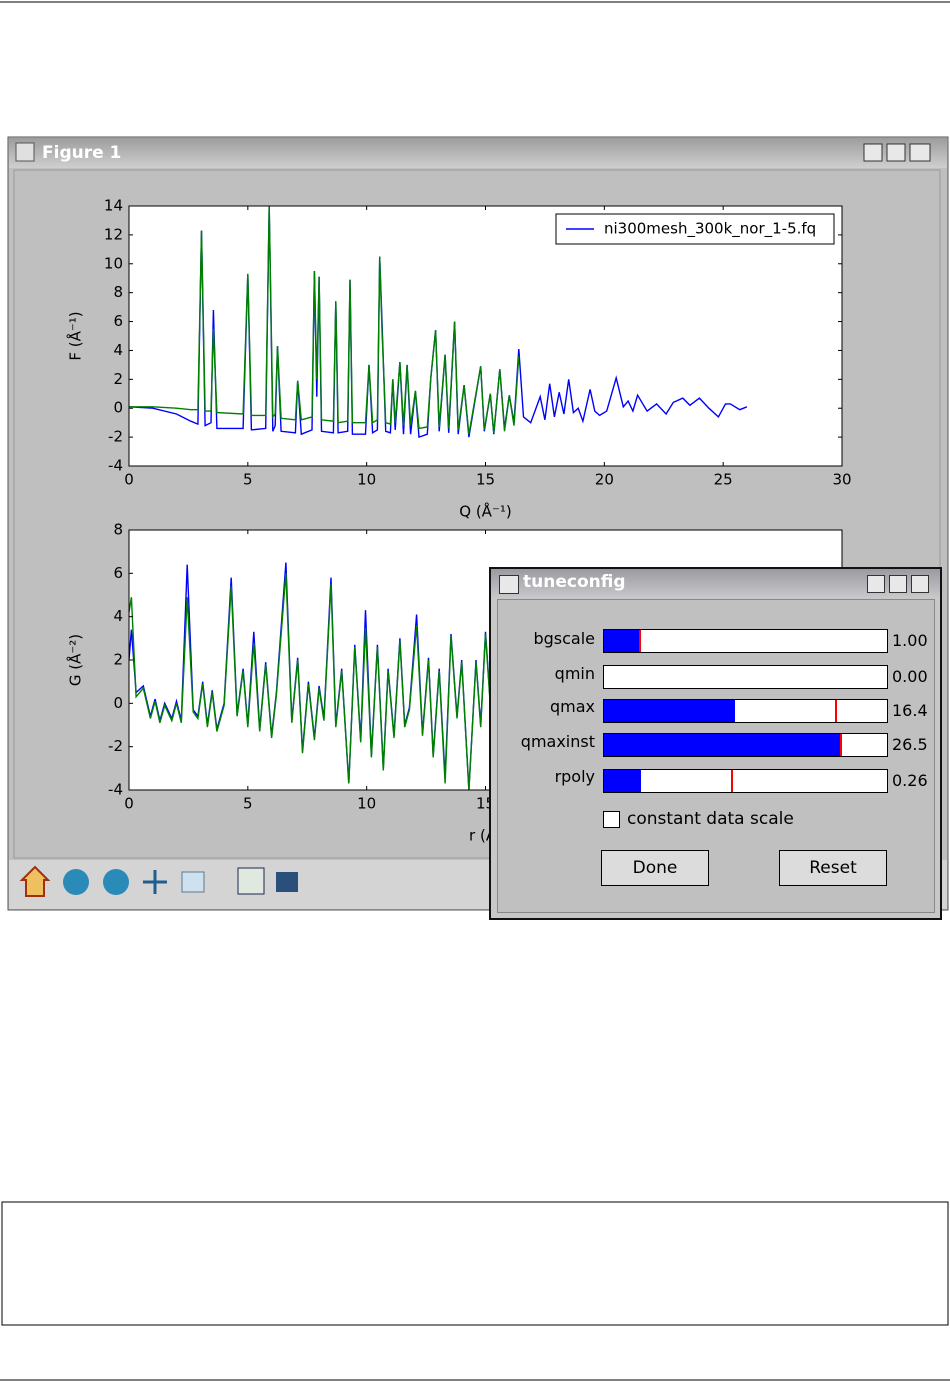  What do you see at coordinates (574, 673) in the screenshot?
I see `slider-label: qmin` at bounding box center [574, 673].